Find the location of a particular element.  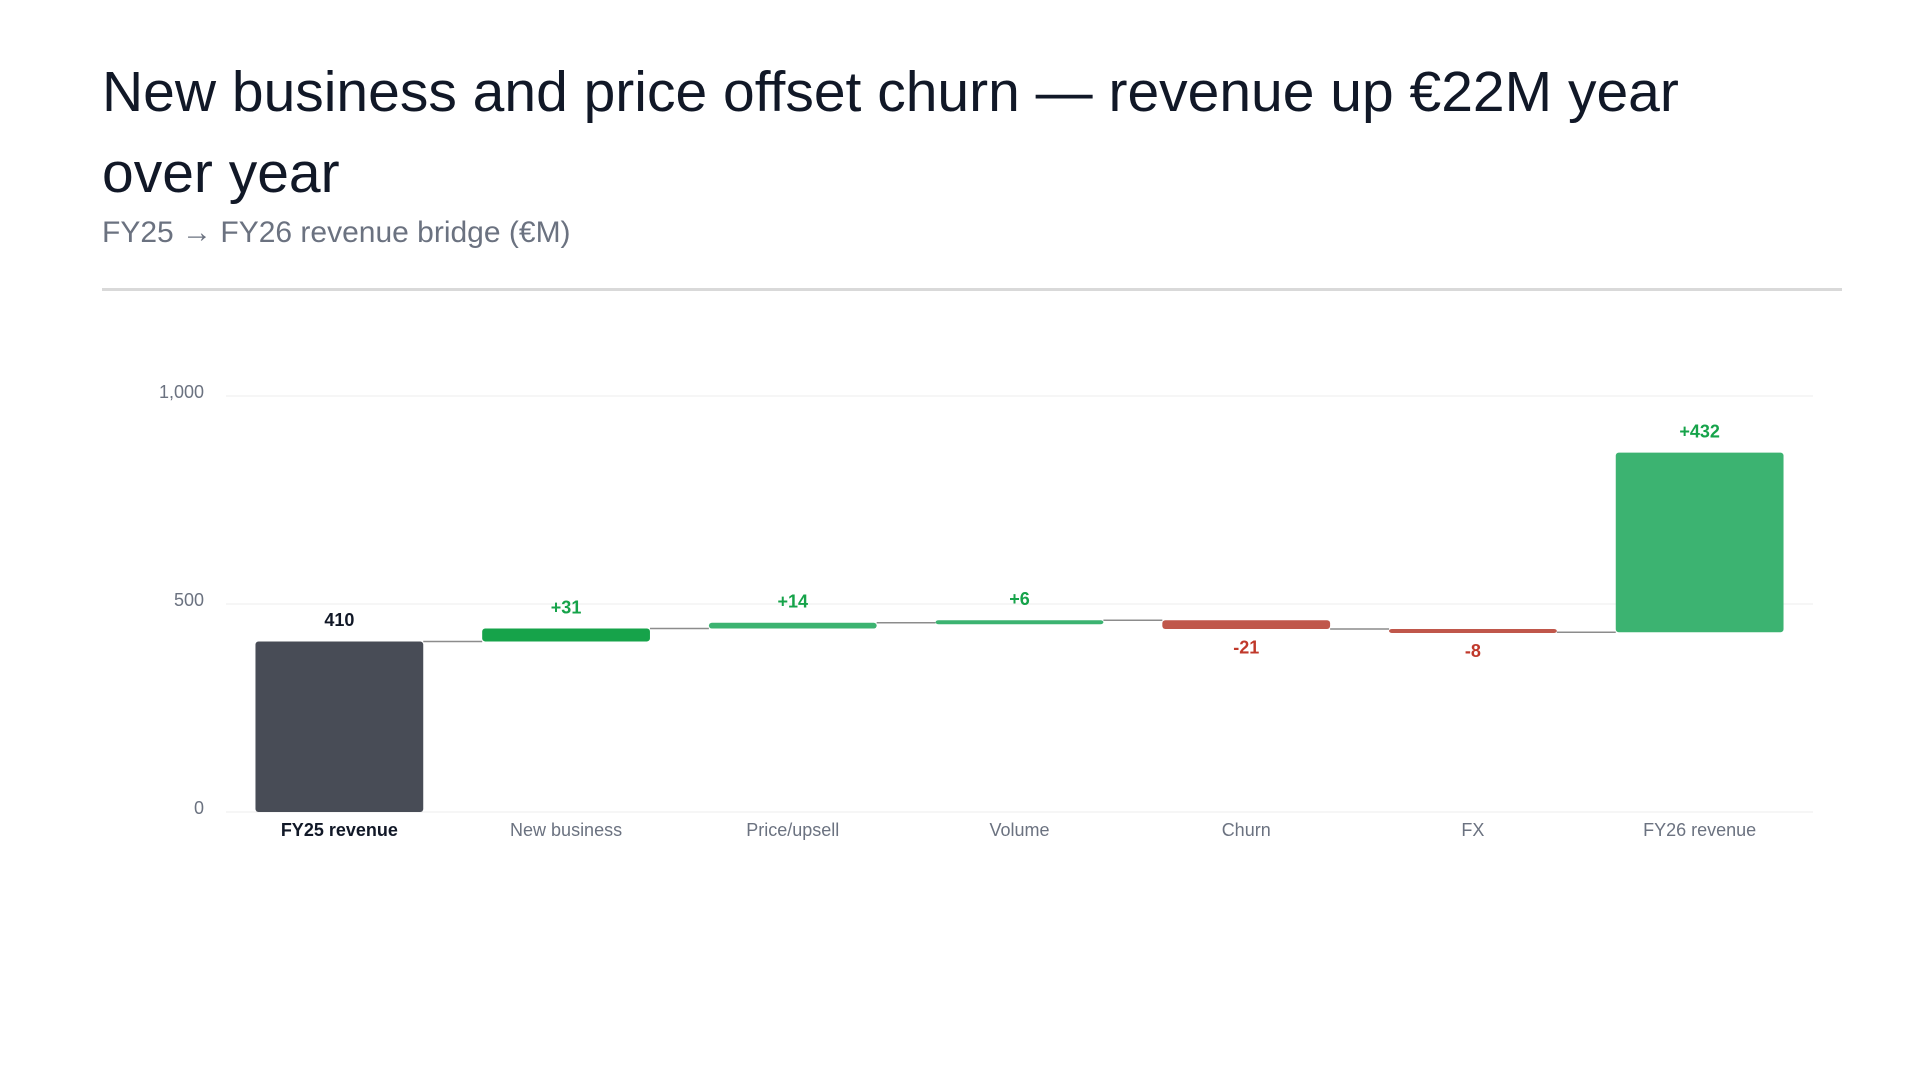

value-label: 410 is located at coordinates (339, 620).